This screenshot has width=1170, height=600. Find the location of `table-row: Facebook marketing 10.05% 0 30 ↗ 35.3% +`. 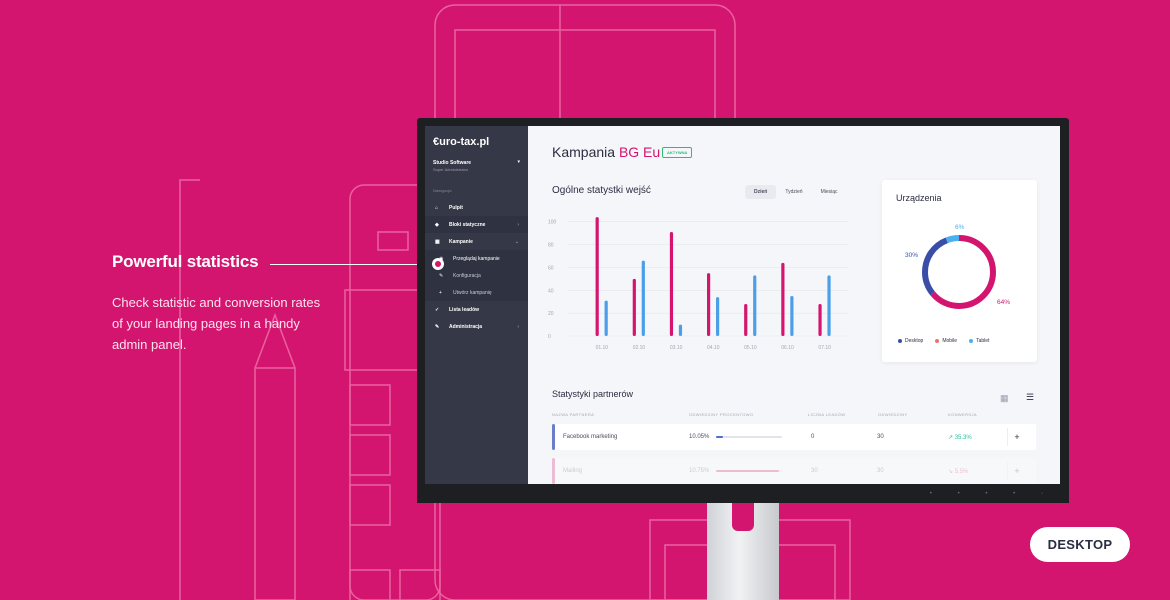

table-row: Facebook marketing 10.05% 0 30 ↗ 35.3% + is located at coordinates (794, 437).